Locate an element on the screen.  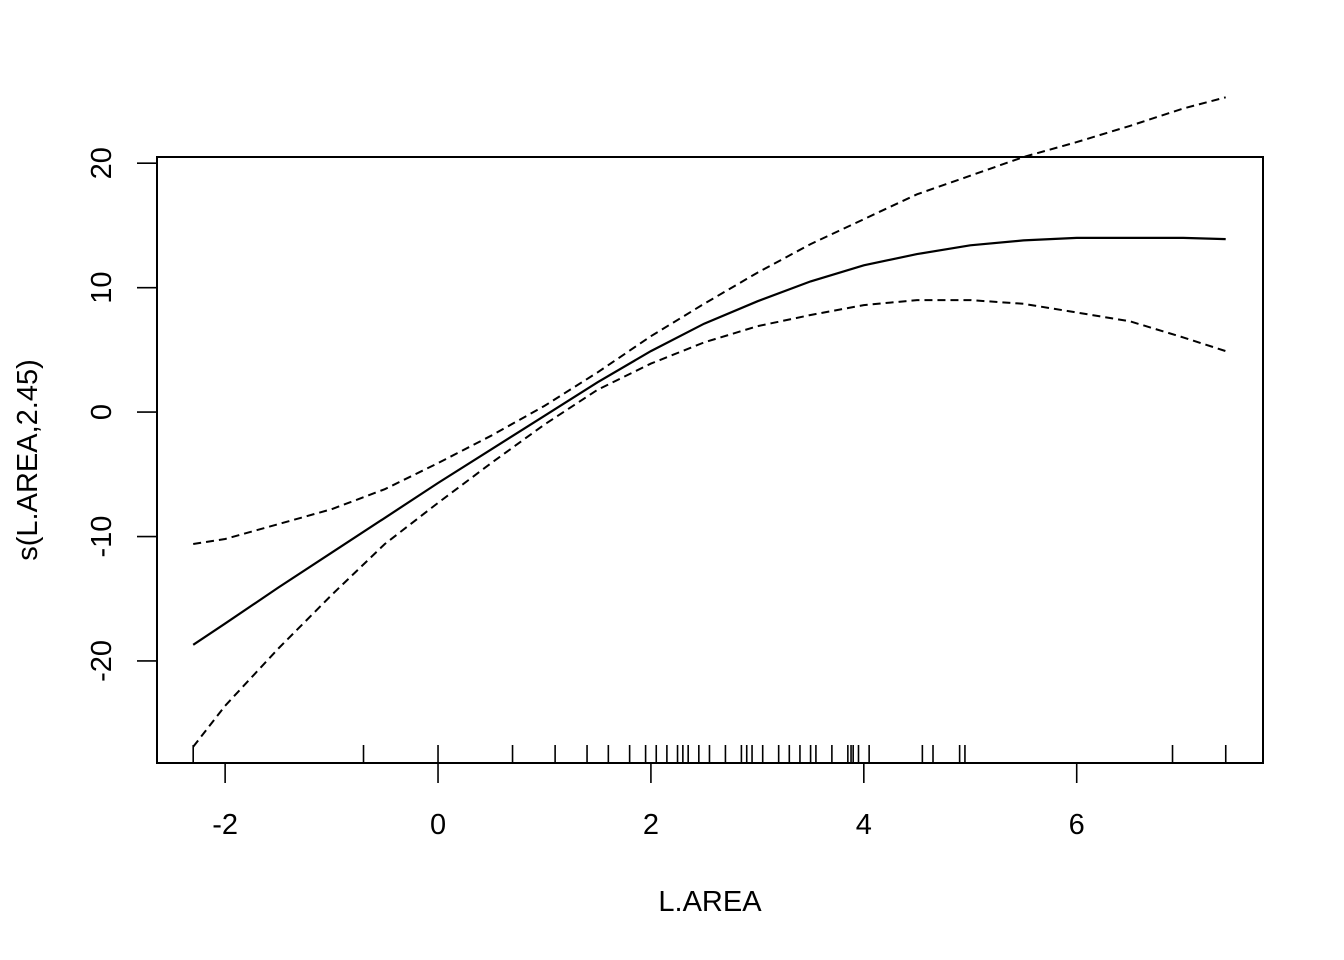
x-axis-title: L.AREA is located at coordinates (710, 902).